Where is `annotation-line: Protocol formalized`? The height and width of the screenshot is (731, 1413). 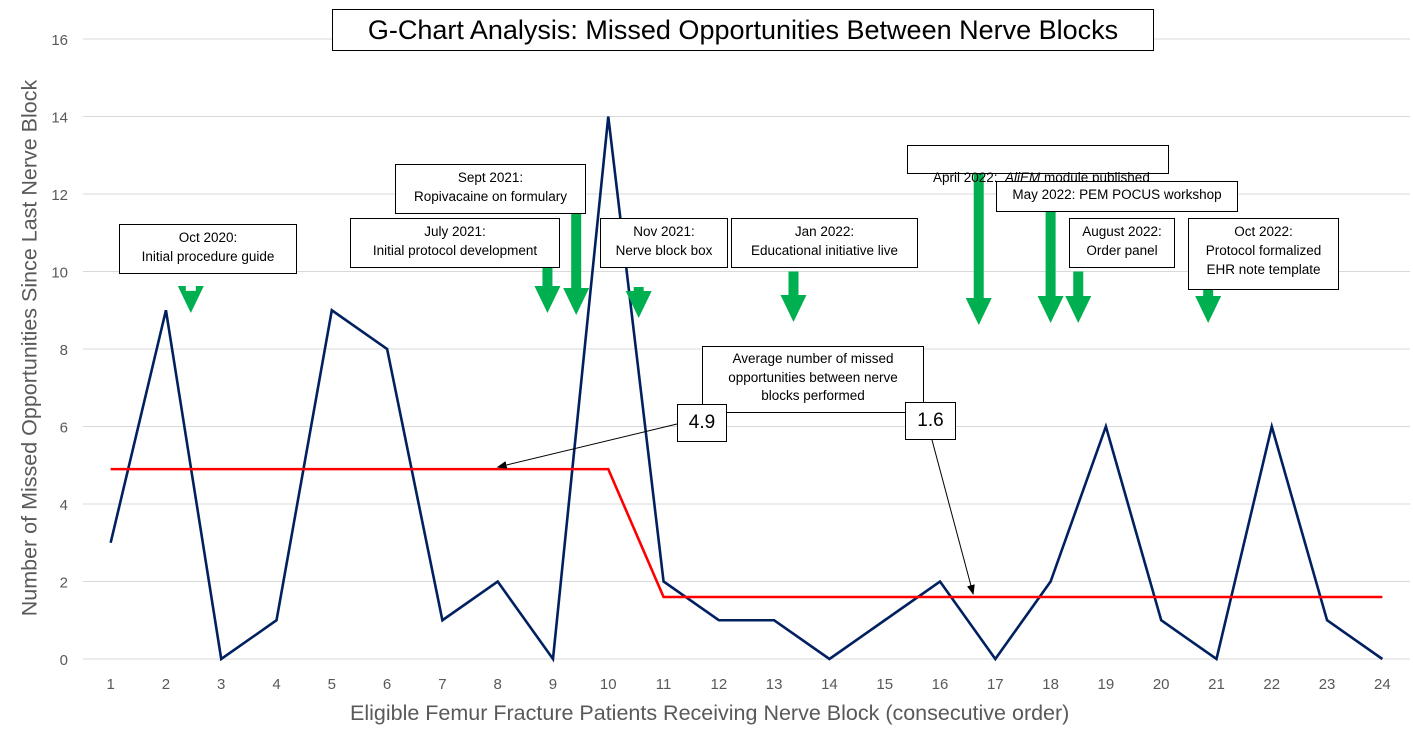 annotation-line: Protocol formalized is located at coordinates (1263, 250).